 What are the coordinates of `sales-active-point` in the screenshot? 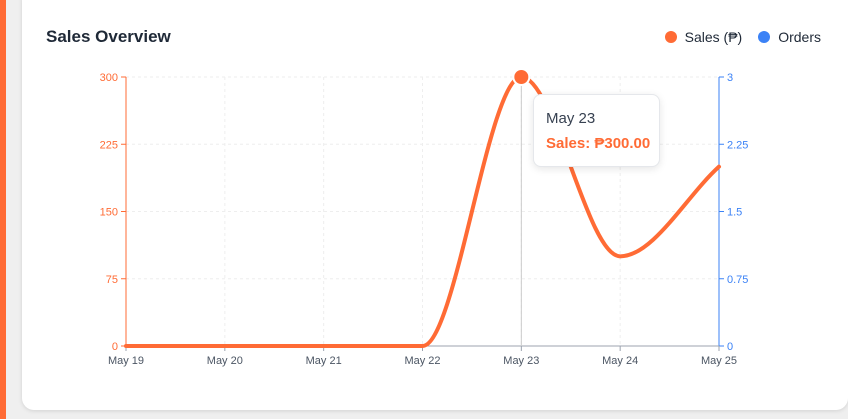 It's located at (521, 77).